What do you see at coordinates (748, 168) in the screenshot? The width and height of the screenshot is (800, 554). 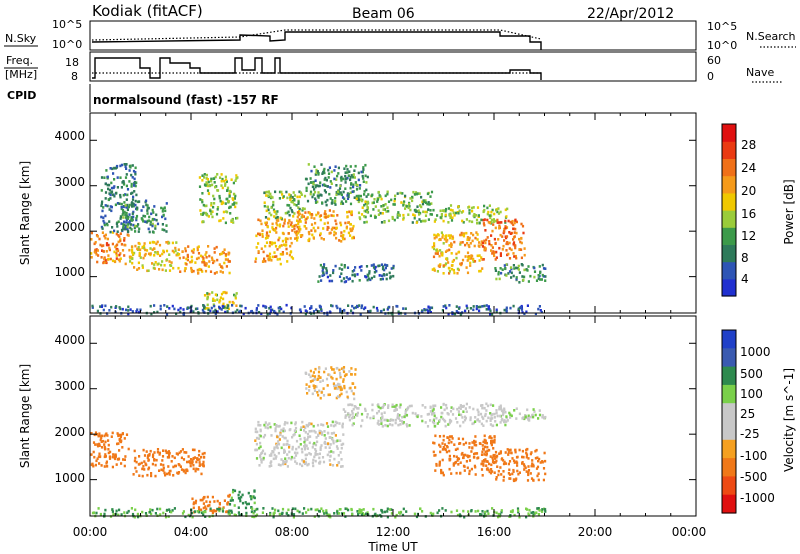 I see `power-cbar-tick-24: 24` at bounding box center [748, 168].